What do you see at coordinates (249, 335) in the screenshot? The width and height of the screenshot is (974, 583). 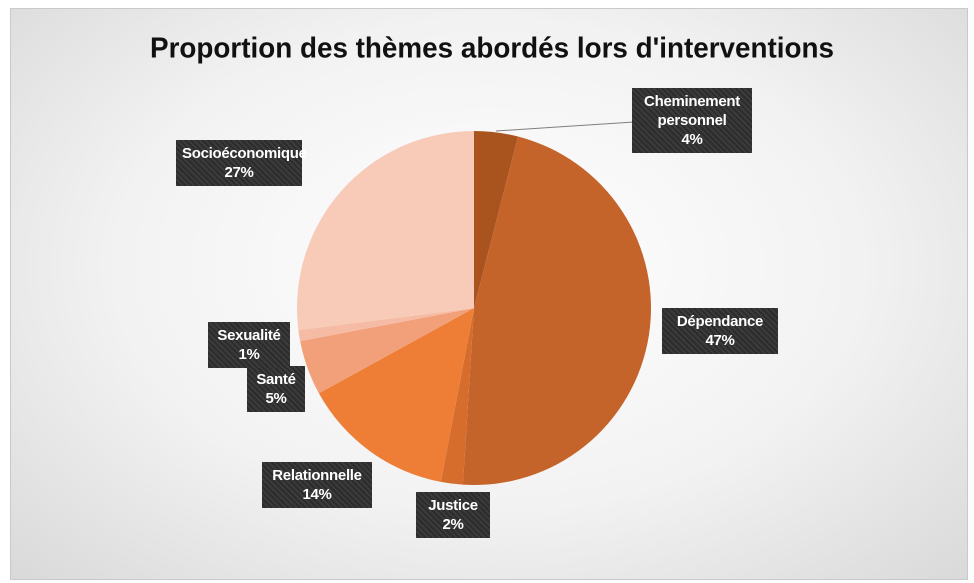 I see `label-category: Sexualité` at bounding box center [249, 335].